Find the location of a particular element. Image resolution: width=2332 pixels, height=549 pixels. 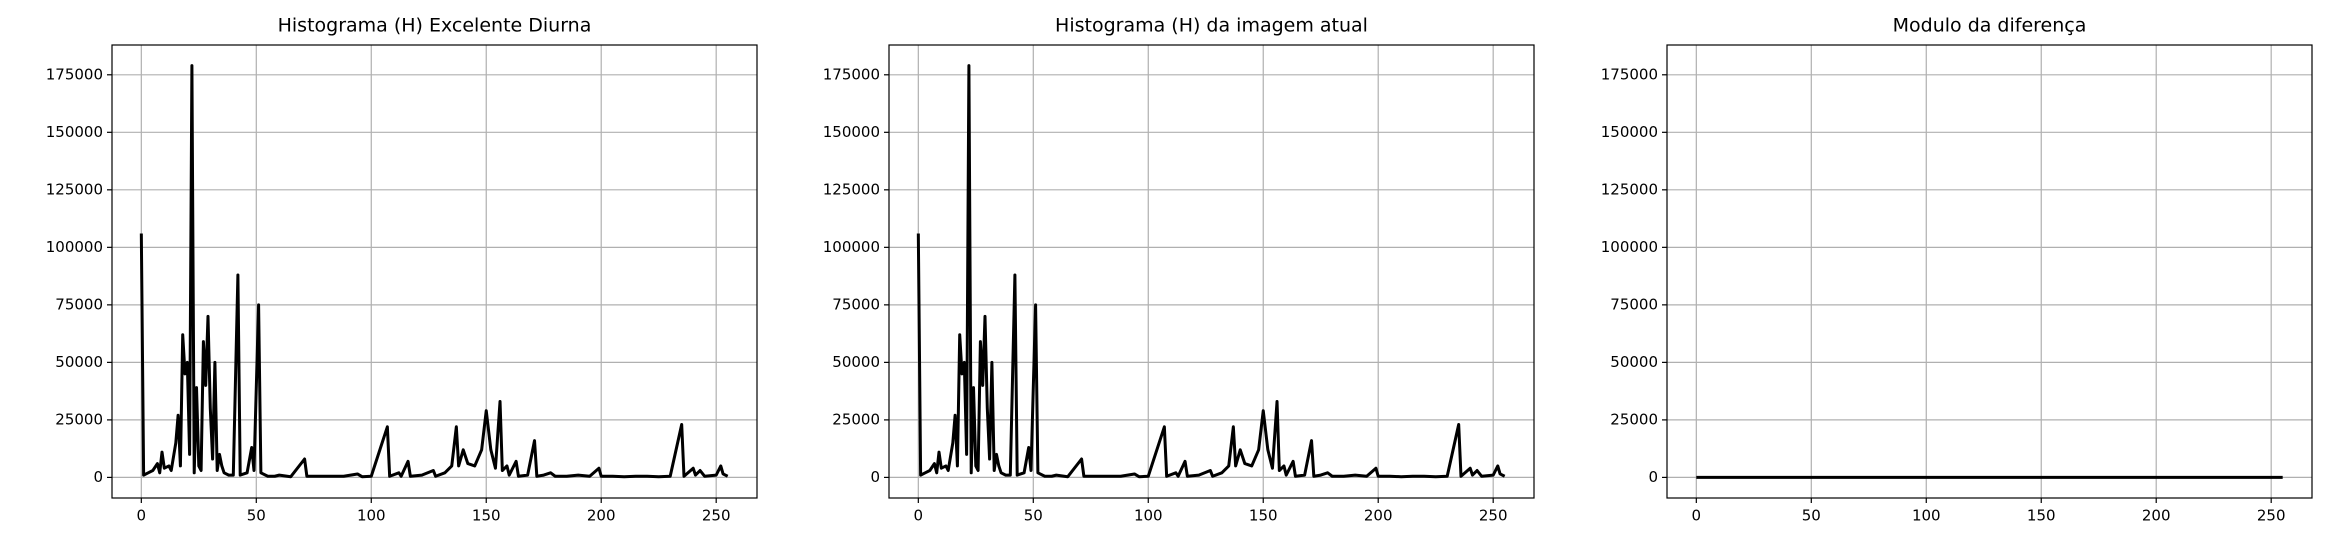

chart-title: Modulo da diferença is located at coordinates (1990, 26).